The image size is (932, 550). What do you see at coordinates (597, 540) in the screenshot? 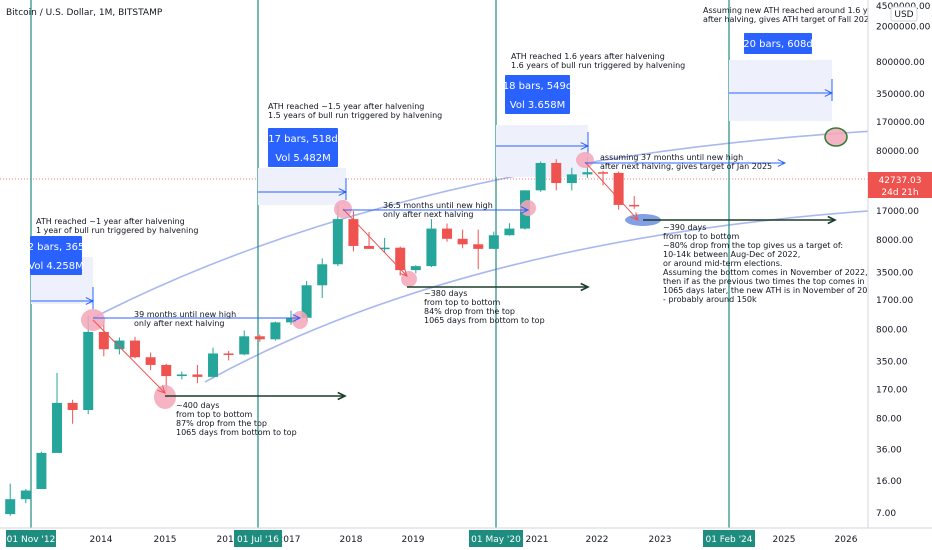
I see `time-tick-7: 2022` at bounding box center [597, 540].